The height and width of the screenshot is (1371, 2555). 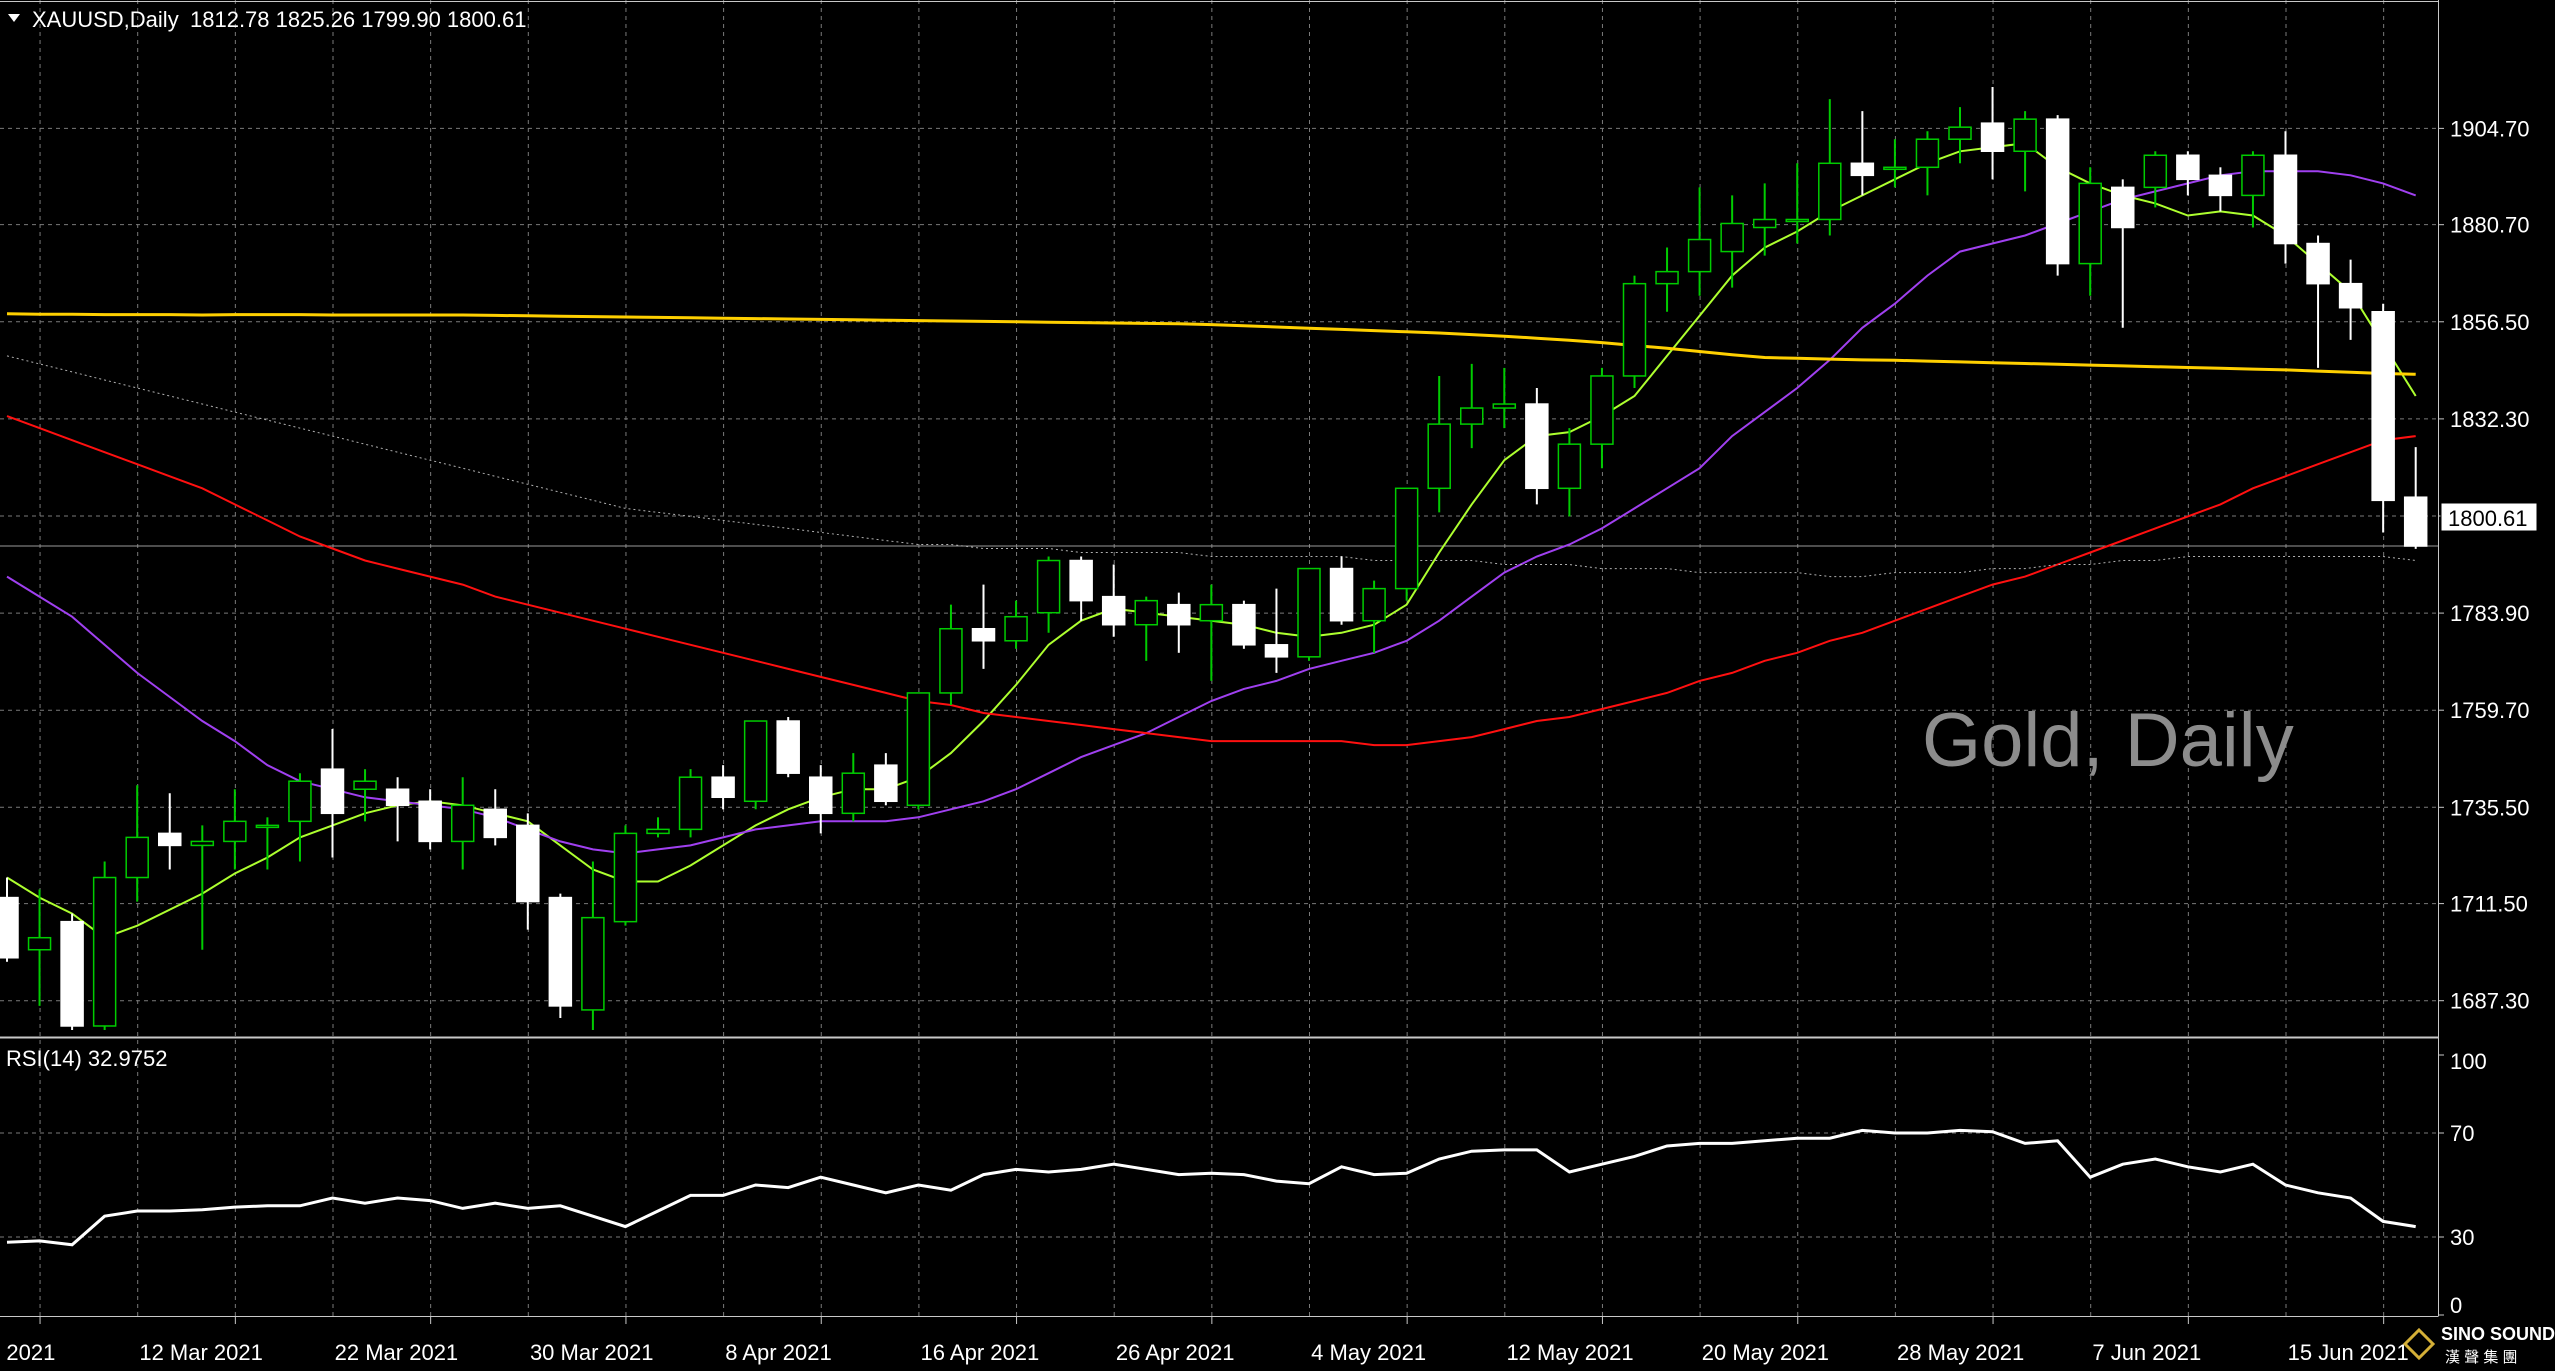 I want to click on price-tick-label: 1759.70, so click(x=2490, y=710).